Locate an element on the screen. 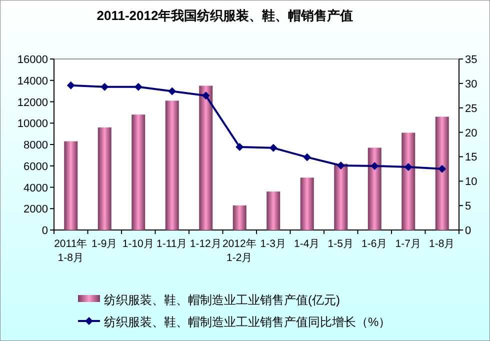  y-tick-label: 4000 is located at coordinates (36, 188).